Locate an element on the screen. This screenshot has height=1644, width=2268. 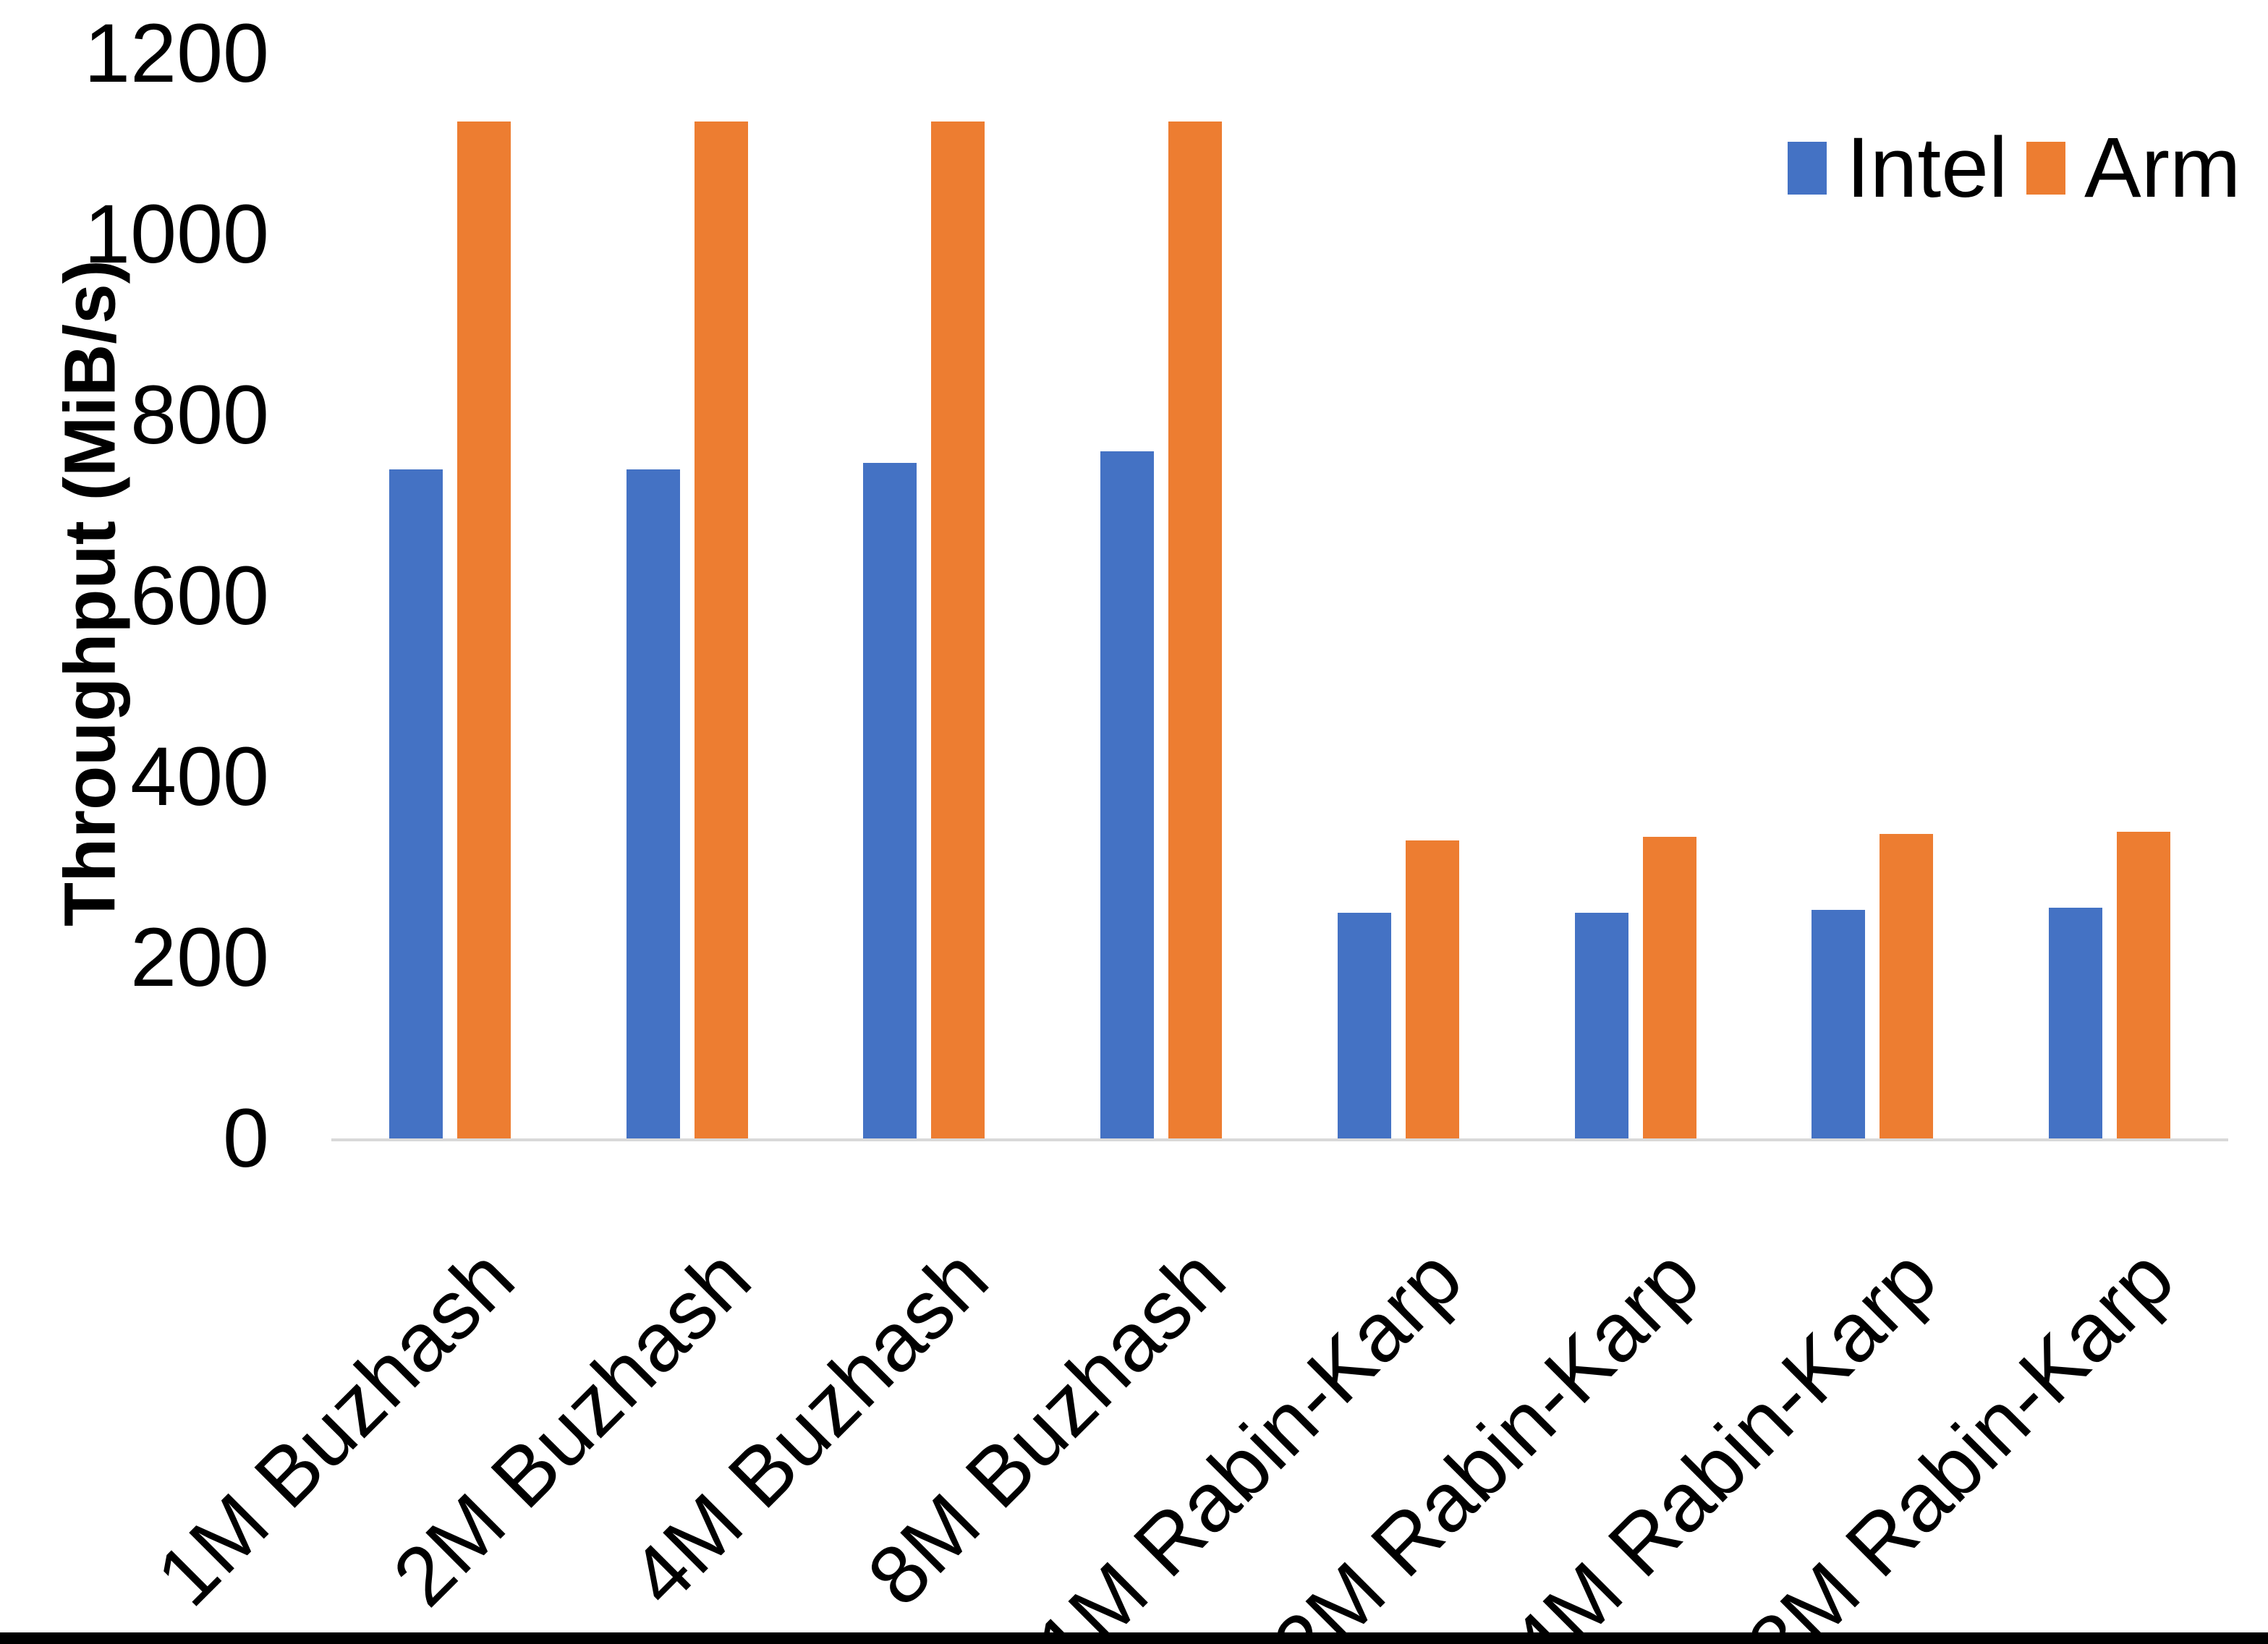
bar-arm-2m-buzhash is located at coordinates (721, 629).